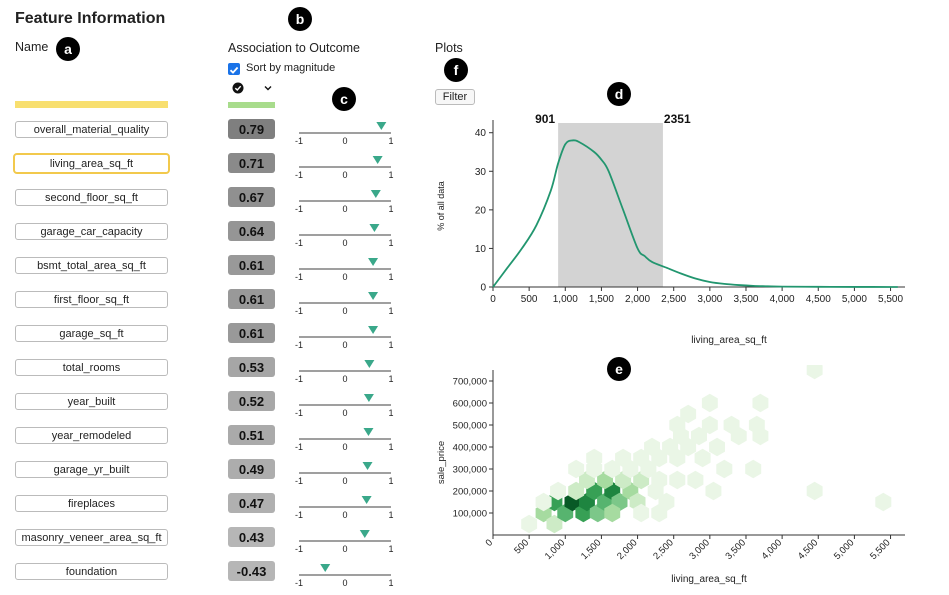 The image size is (949, 595). Describe the element at coordinates (291, 68) in the screenshot. I see `sort-checkbox-label: Sort by magnitude` at that location.